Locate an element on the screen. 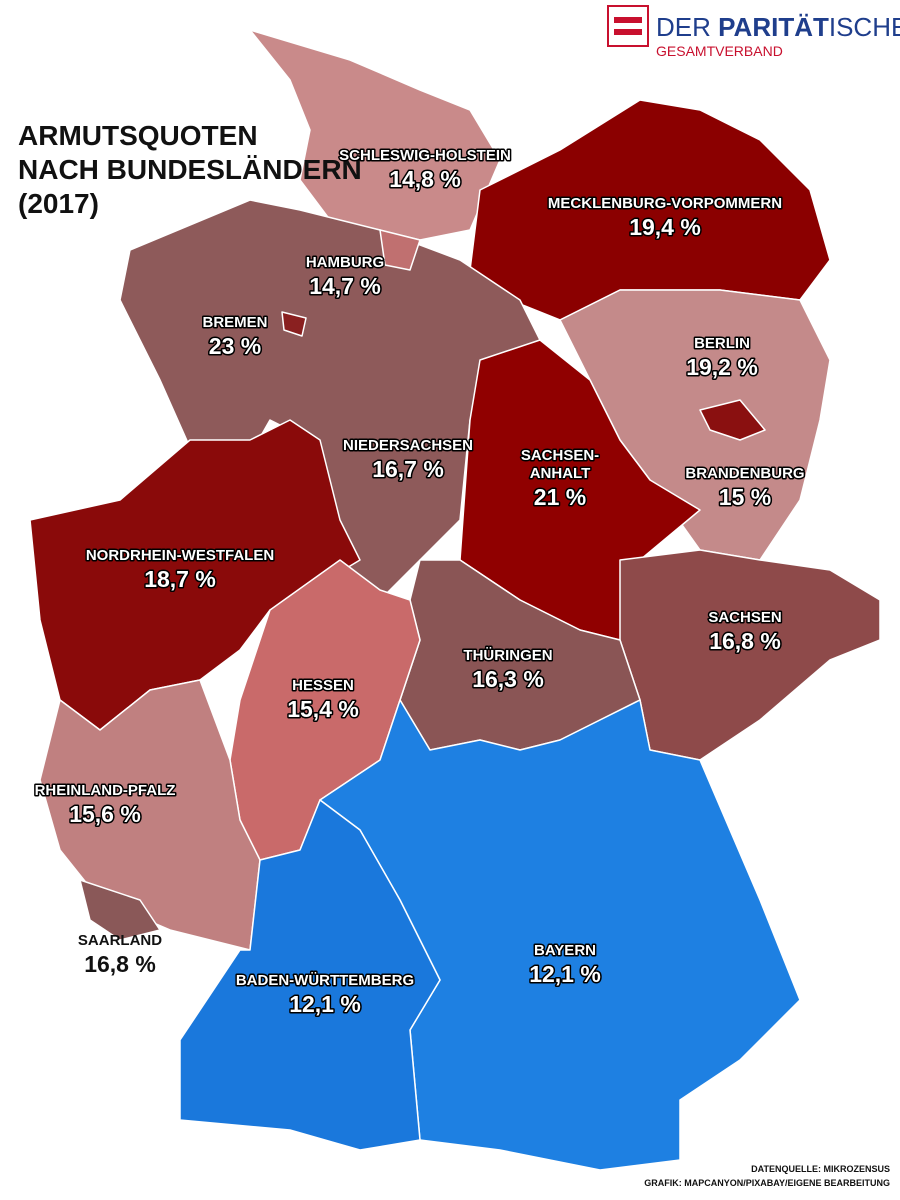 The width and height of the screenshot is (900, 1200). region-value: 15,4 % is located at coordinates (323, 709).